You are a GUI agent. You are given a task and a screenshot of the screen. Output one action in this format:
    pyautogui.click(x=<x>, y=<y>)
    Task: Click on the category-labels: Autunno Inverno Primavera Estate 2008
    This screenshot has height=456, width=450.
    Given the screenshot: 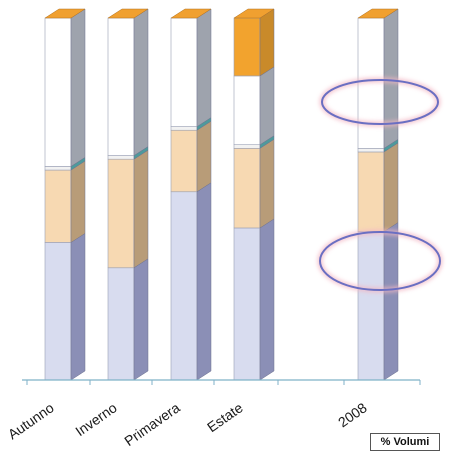 What is the action you would take?
    pyautogui.click(x=187, y=424)
    